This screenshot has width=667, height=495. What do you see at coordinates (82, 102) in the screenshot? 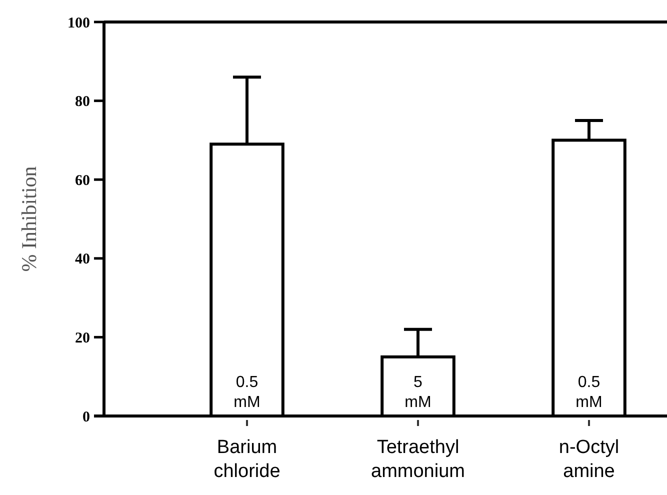
I see `y-tick-label: 80` at bounding box center [82, 102].